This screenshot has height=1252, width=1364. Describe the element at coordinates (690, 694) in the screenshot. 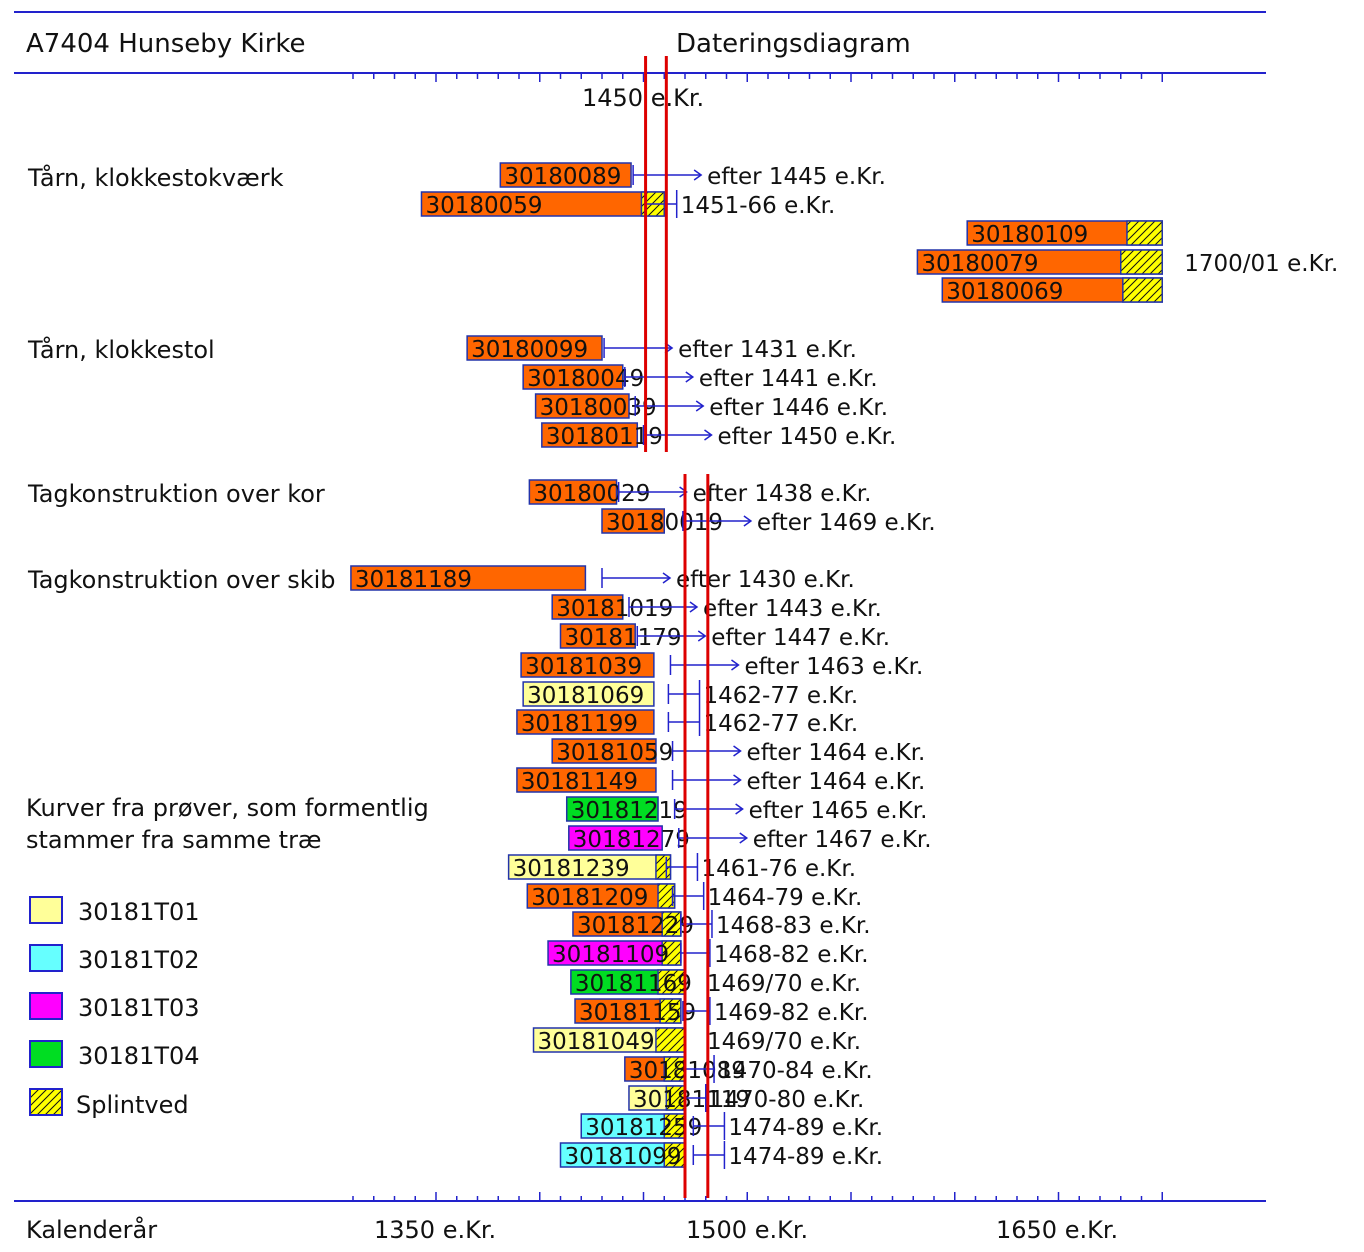

I see `sample-30181069: 30181069 1462-77 e.Kr.` at that location.